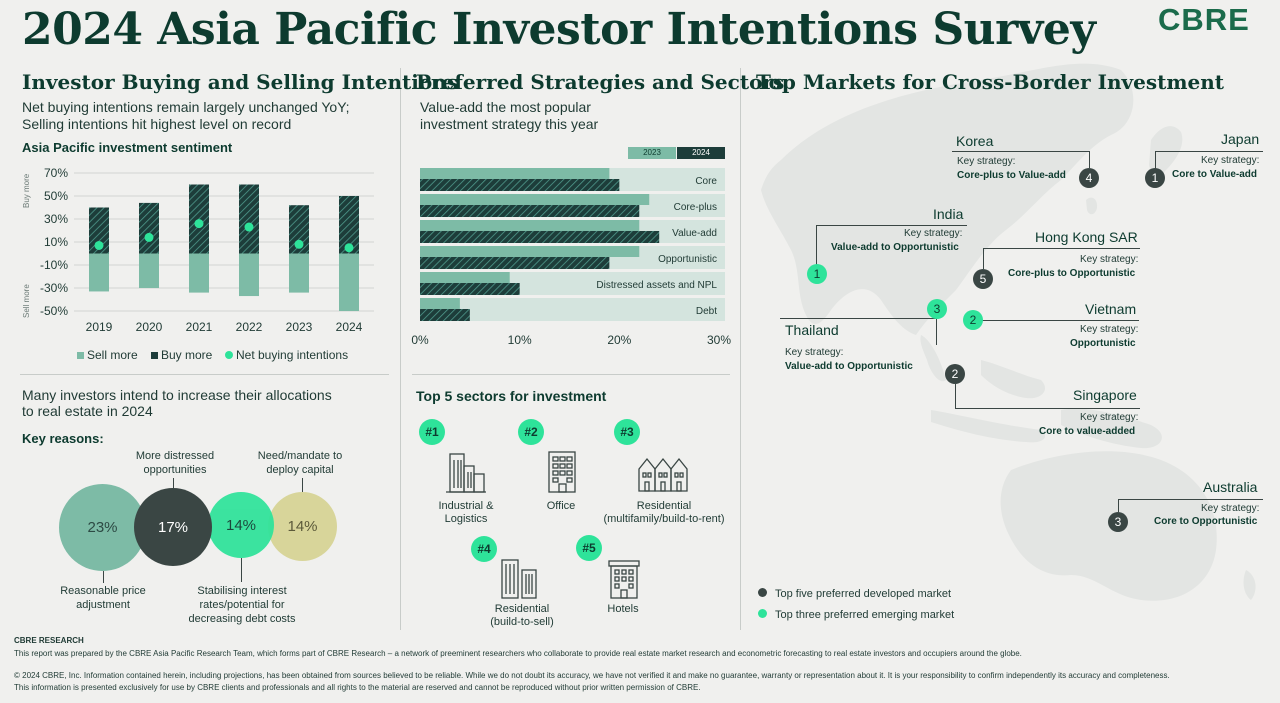 This screenshot has width=1280, height=703. Describe the element at coordinates (849, 366) in the screenshot. I see `market-strategy-thailand: Value-add to Opportunistic` at that location.